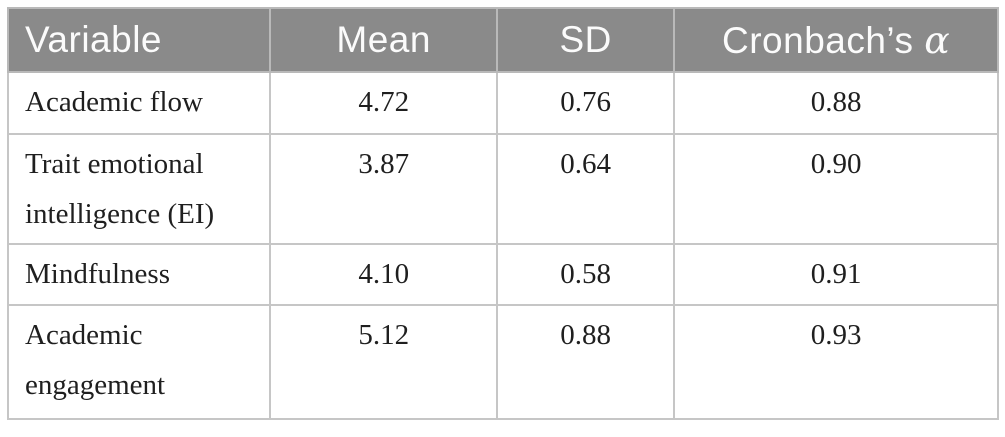 Image resolution: width=1005 pixels, height=437 pixels. I want to click on cell-mean: 4.72, so click(384, 103).